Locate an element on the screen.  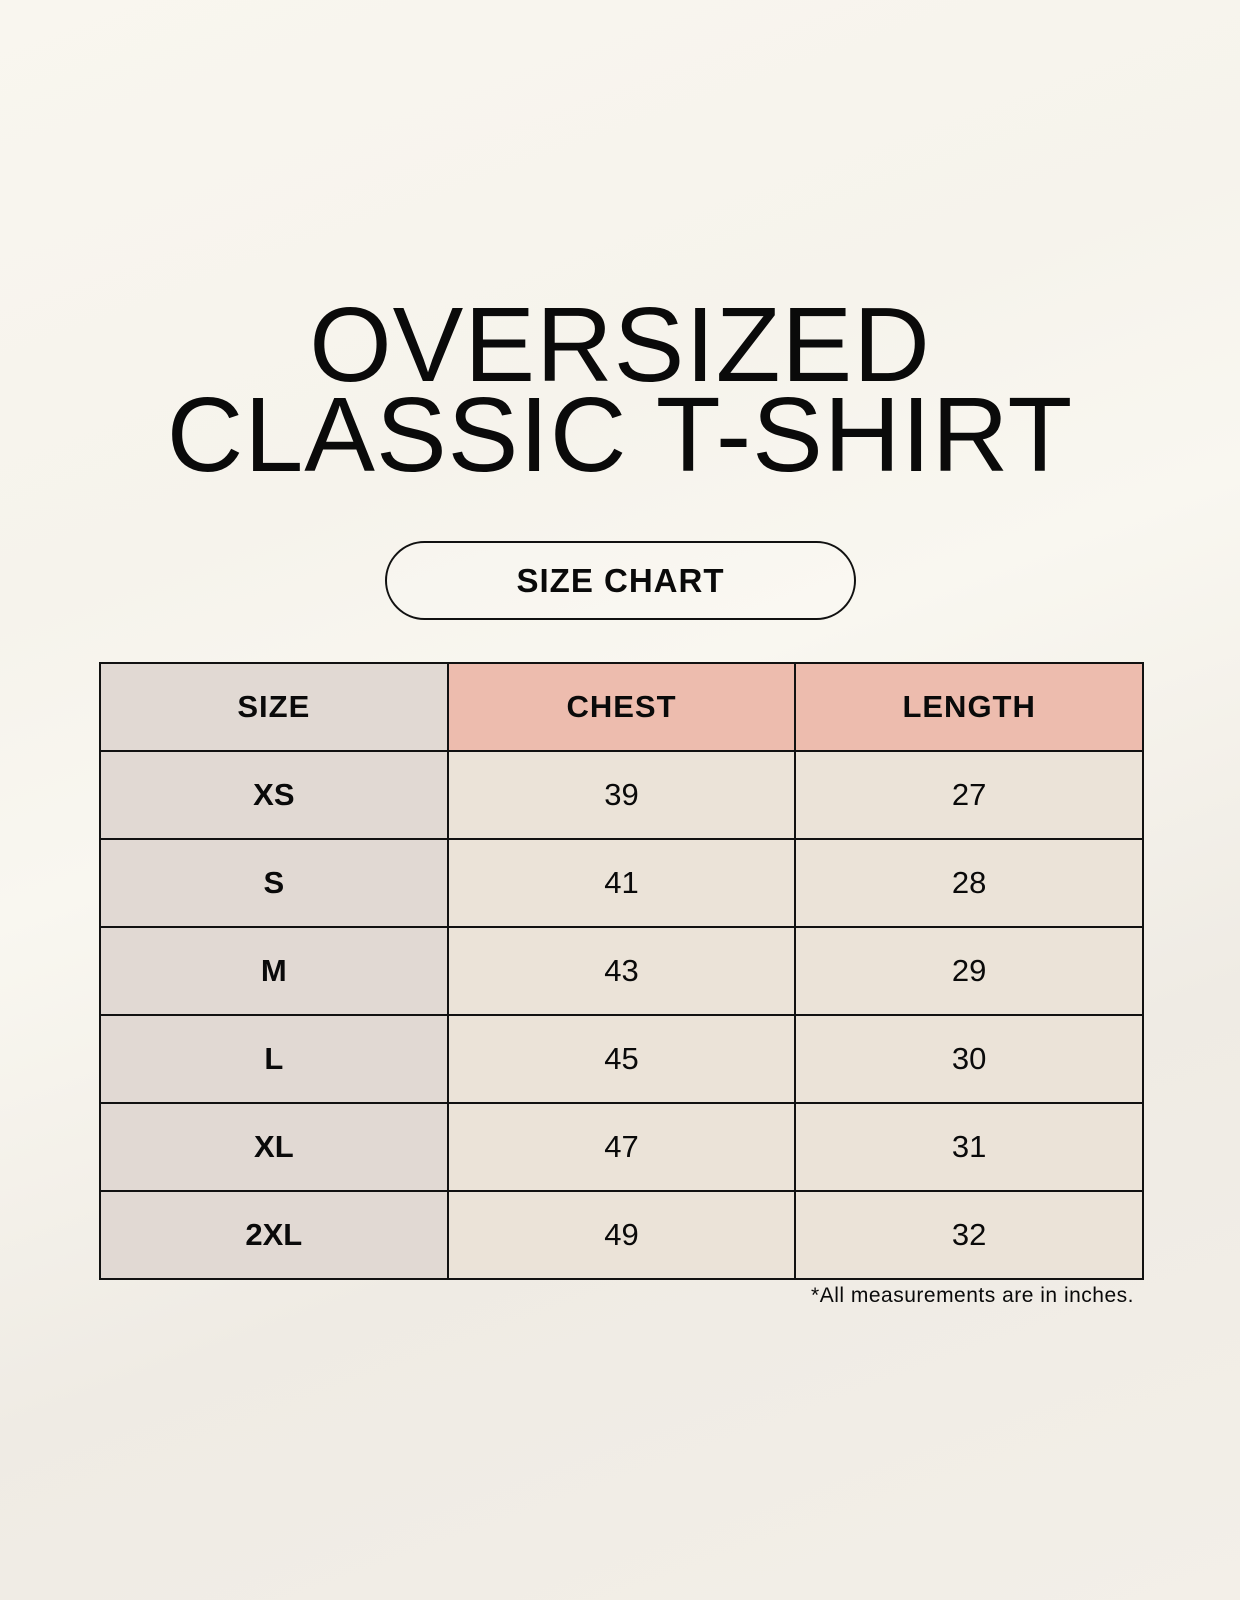
cell-chest: 39 is located at coordinates (621, 795).